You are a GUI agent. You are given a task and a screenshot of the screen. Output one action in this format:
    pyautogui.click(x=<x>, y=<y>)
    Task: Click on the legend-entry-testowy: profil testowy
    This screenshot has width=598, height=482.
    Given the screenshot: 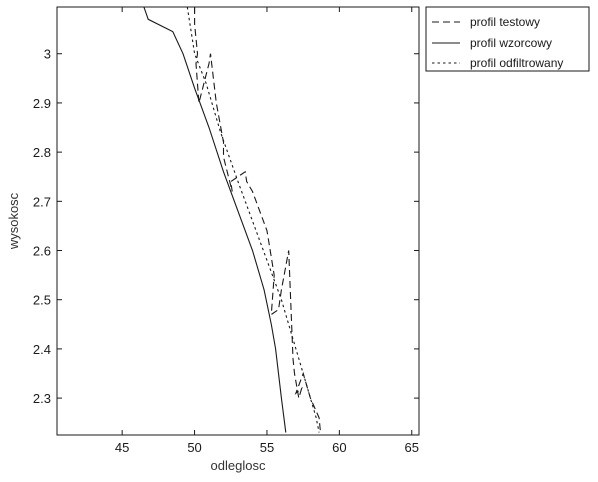 What is the action you would take?
    pyautogui.click(x=505, y=22)
    